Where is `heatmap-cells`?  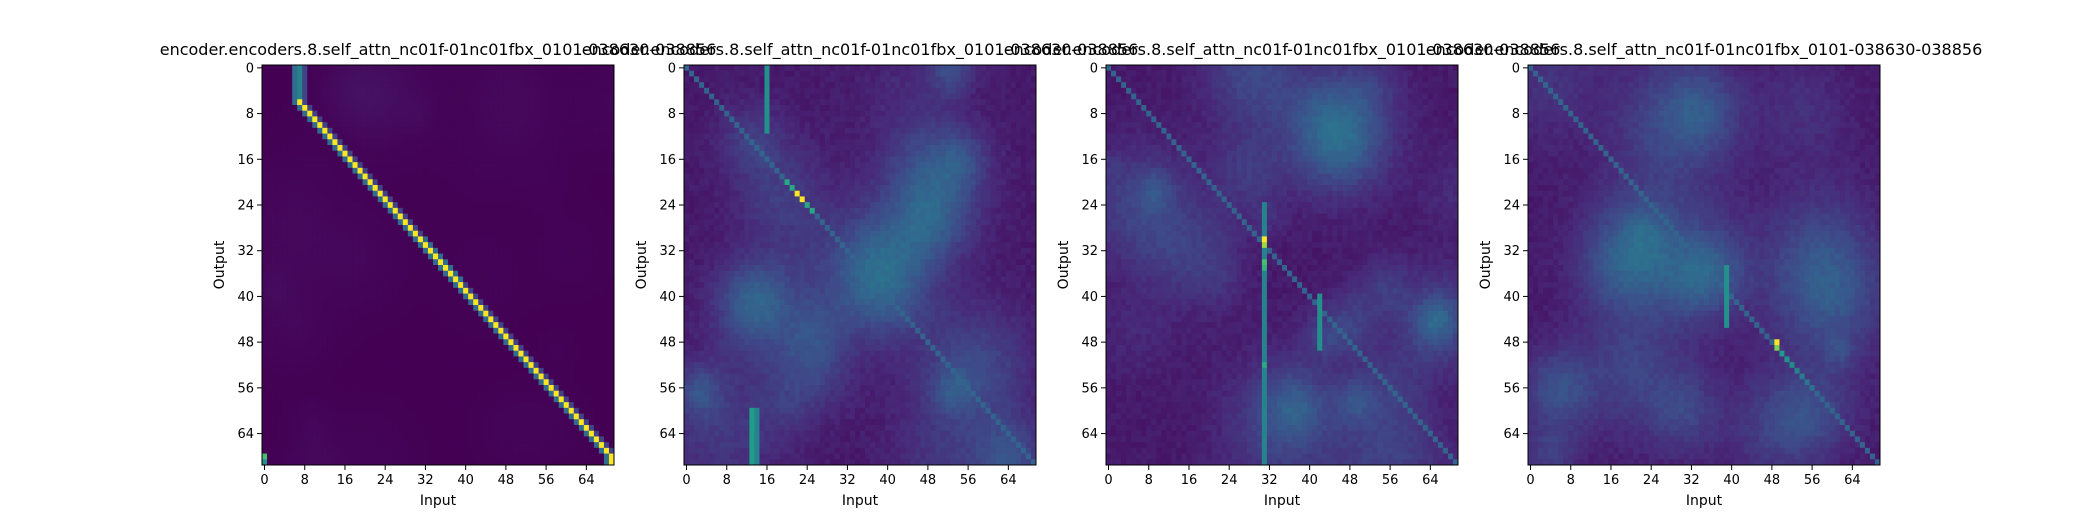
heatmap-cells is located at coordinates (438, 265).